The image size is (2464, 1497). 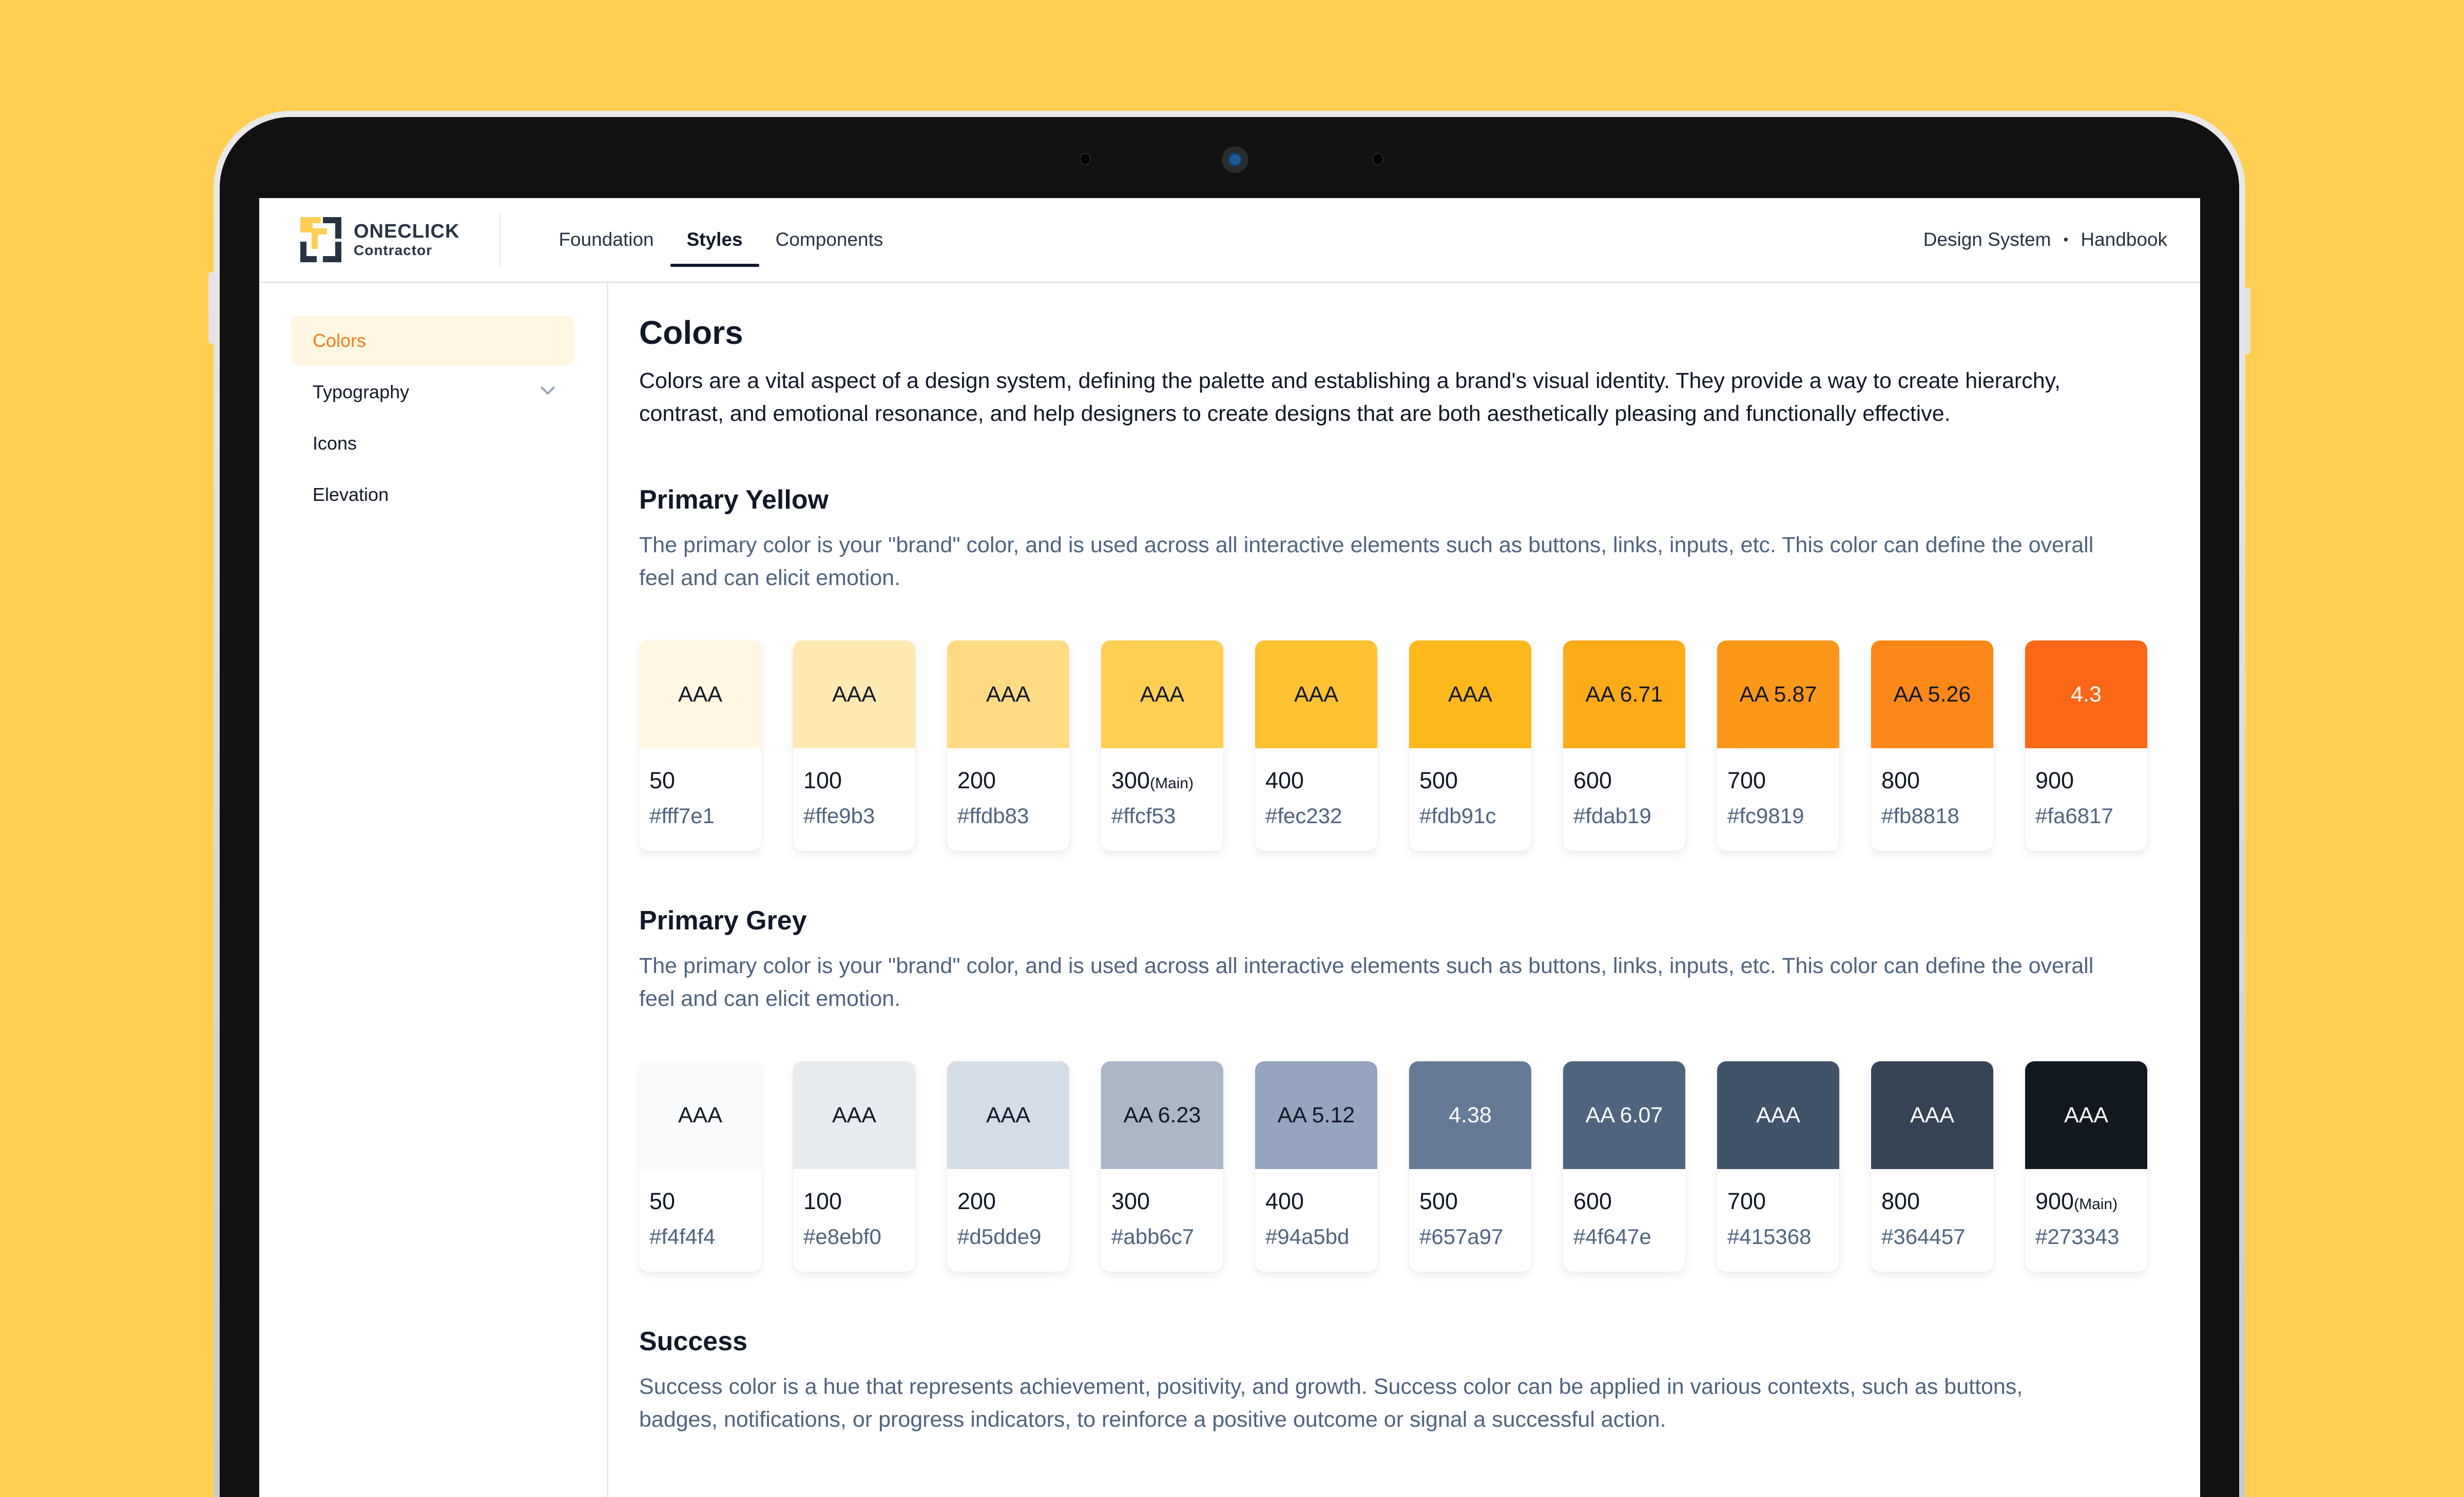 I want to click on color-swatch-card: AAA 800 #364457, so click(x=1932, y=1166).